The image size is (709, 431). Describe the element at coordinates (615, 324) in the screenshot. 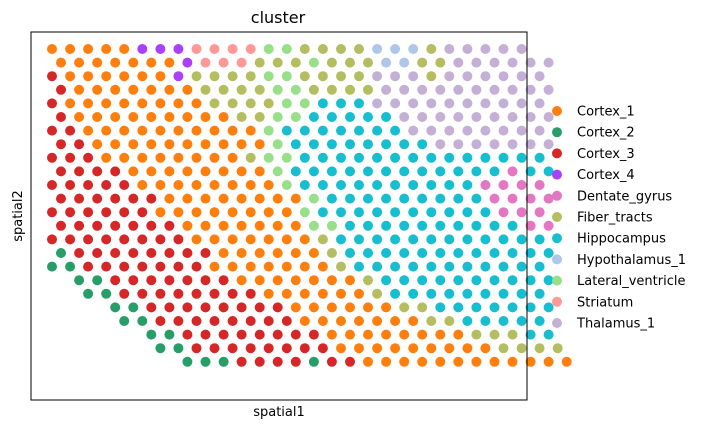

I see `legend-label: Thalamus_1` at that location.